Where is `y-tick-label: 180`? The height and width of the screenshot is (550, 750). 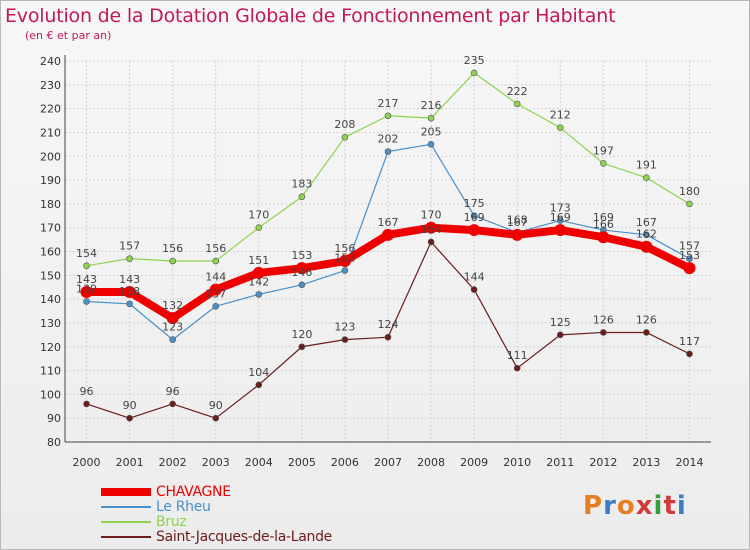 y-tick-label: 180 is located at coordinates (50, 204).